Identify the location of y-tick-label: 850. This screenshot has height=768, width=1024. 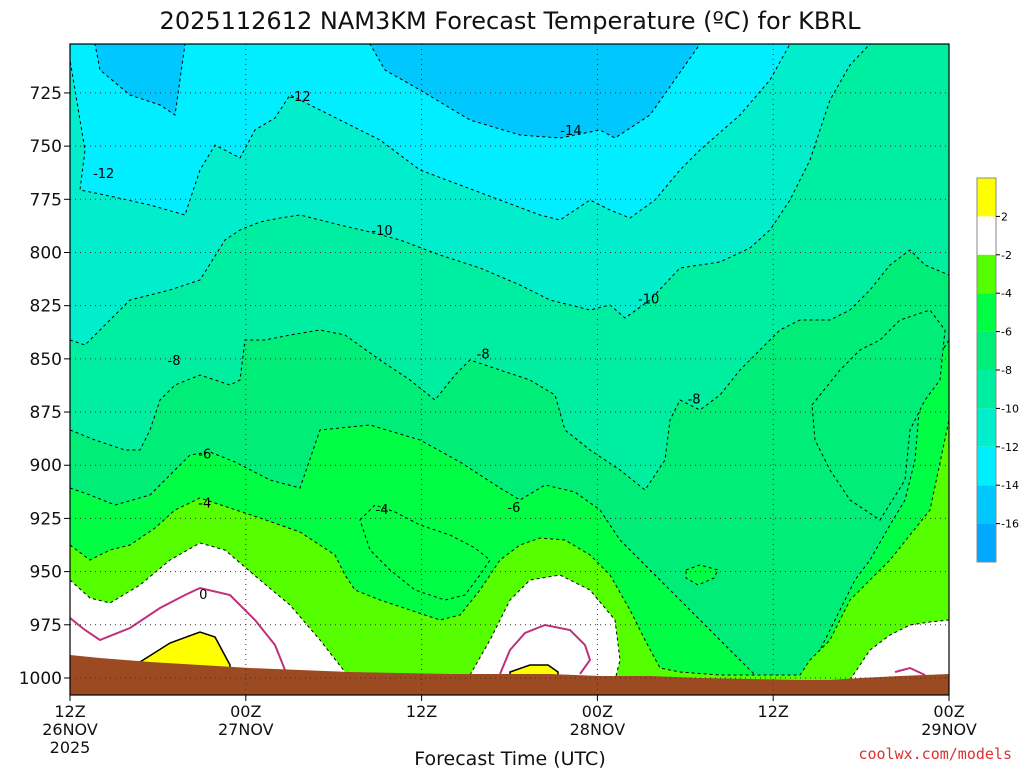
(46, 360).